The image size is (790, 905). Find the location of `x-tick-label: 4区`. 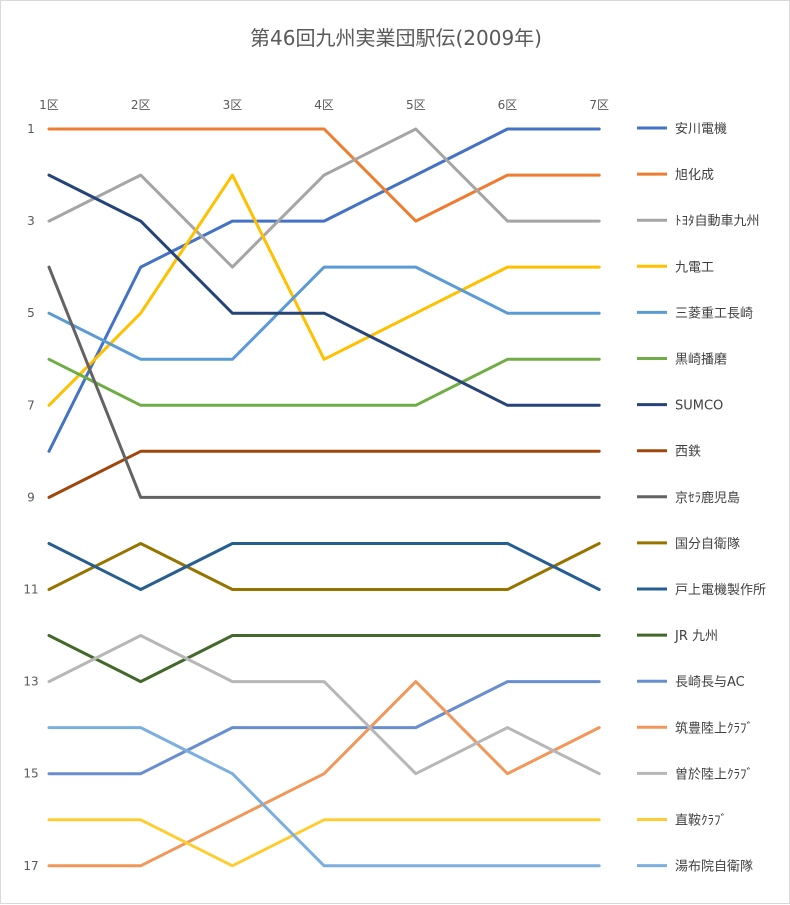

x-tick-label: 4区 is located at coordinates (324, 105).